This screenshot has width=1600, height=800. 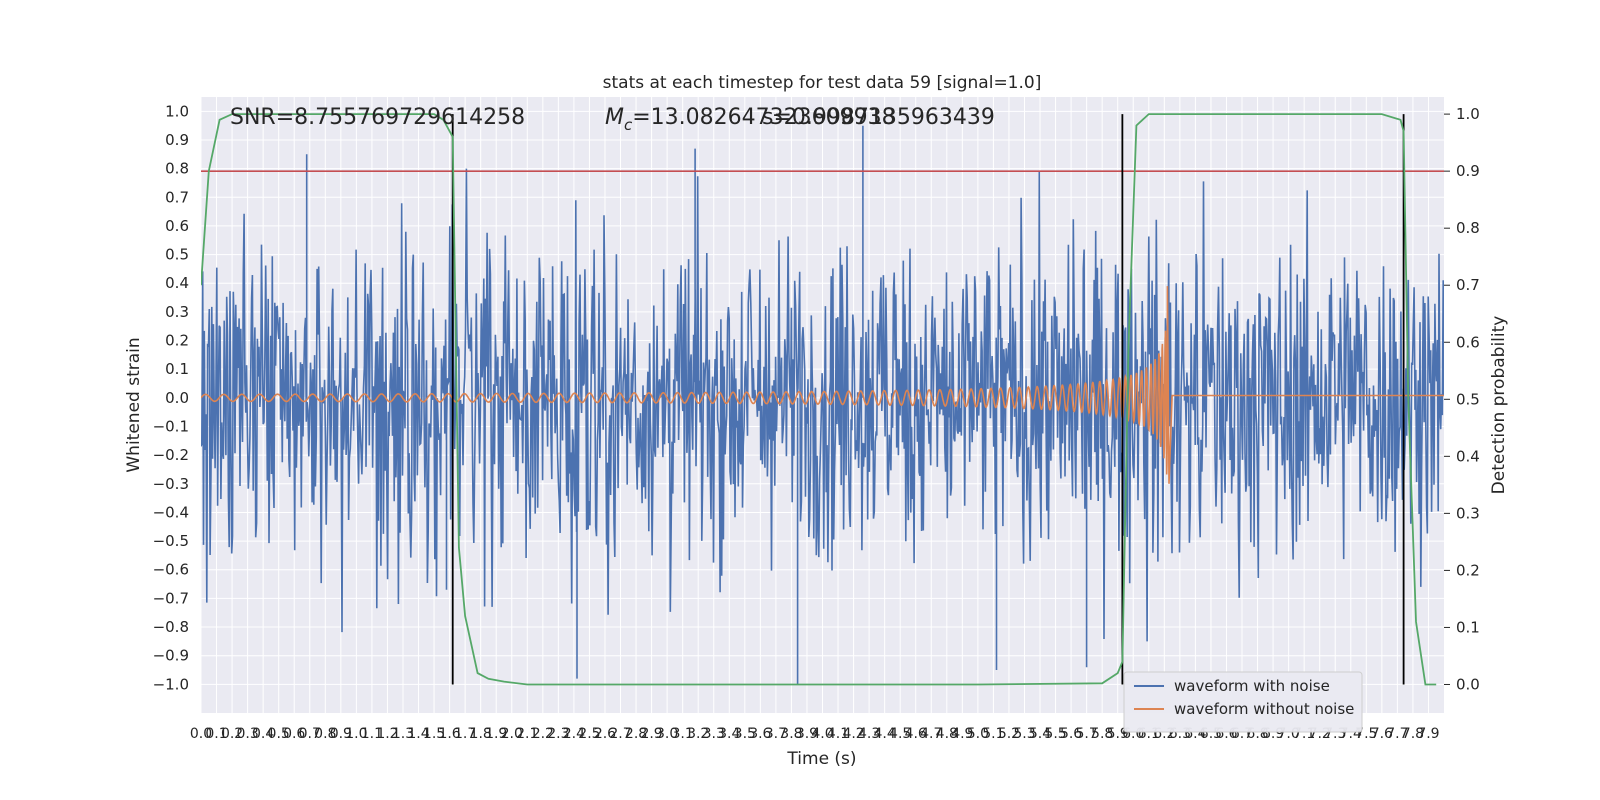 I want to click on x-tick-label: 7.7, so click(x=1397, y=734).